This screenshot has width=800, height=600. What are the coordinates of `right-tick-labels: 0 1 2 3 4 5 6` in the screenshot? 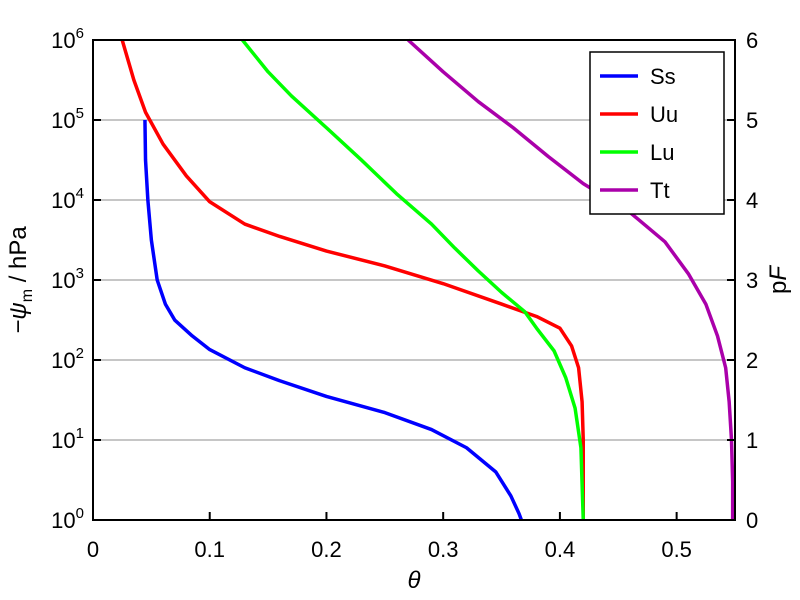 It's located at (752, 280).